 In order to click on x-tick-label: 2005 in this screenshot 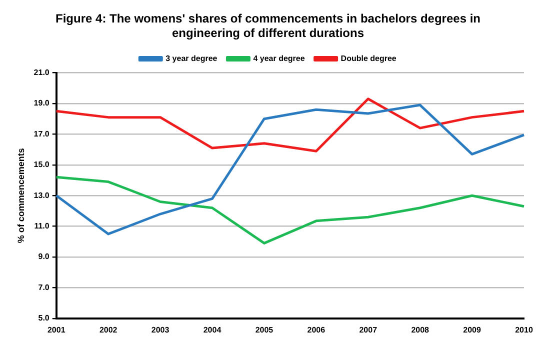, I will do `click(264, 329)`.